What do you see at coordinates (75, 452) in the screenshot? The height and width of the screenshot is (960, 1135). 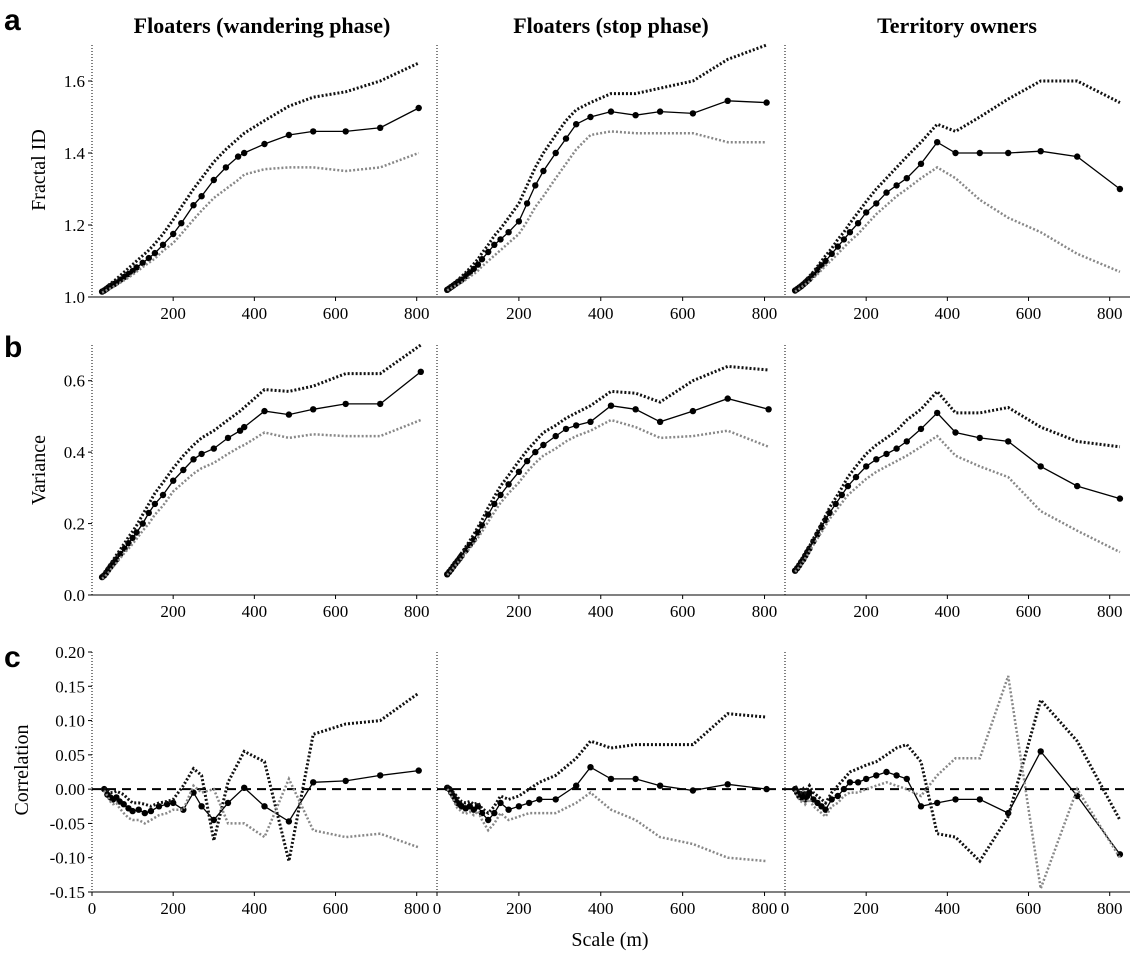 I see `y-tick-label: 0.4` at bounding box center [75, 452].